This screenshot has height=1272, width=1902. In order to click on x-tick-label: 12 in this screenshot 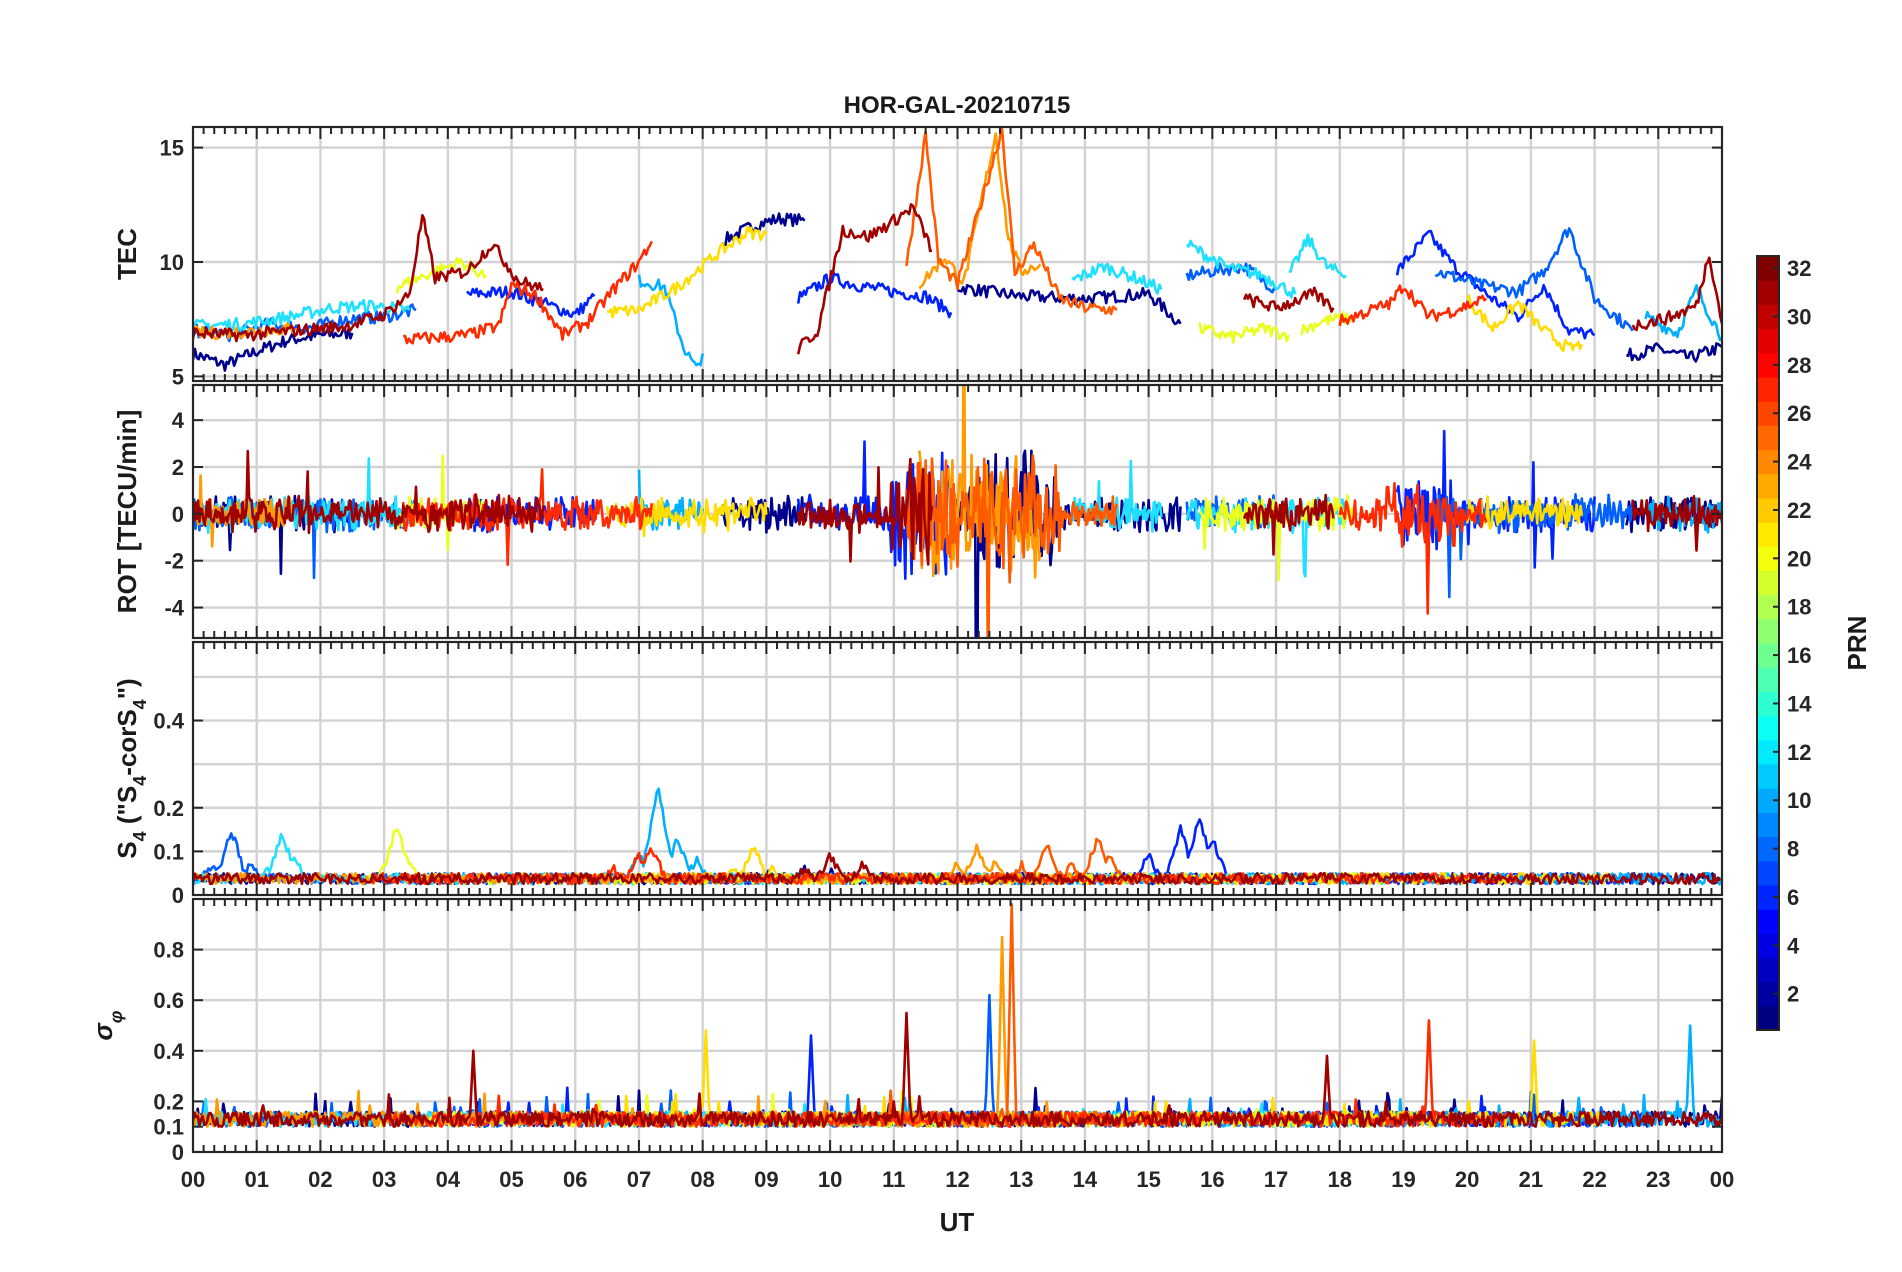, I will do `click(957, 1179)`.